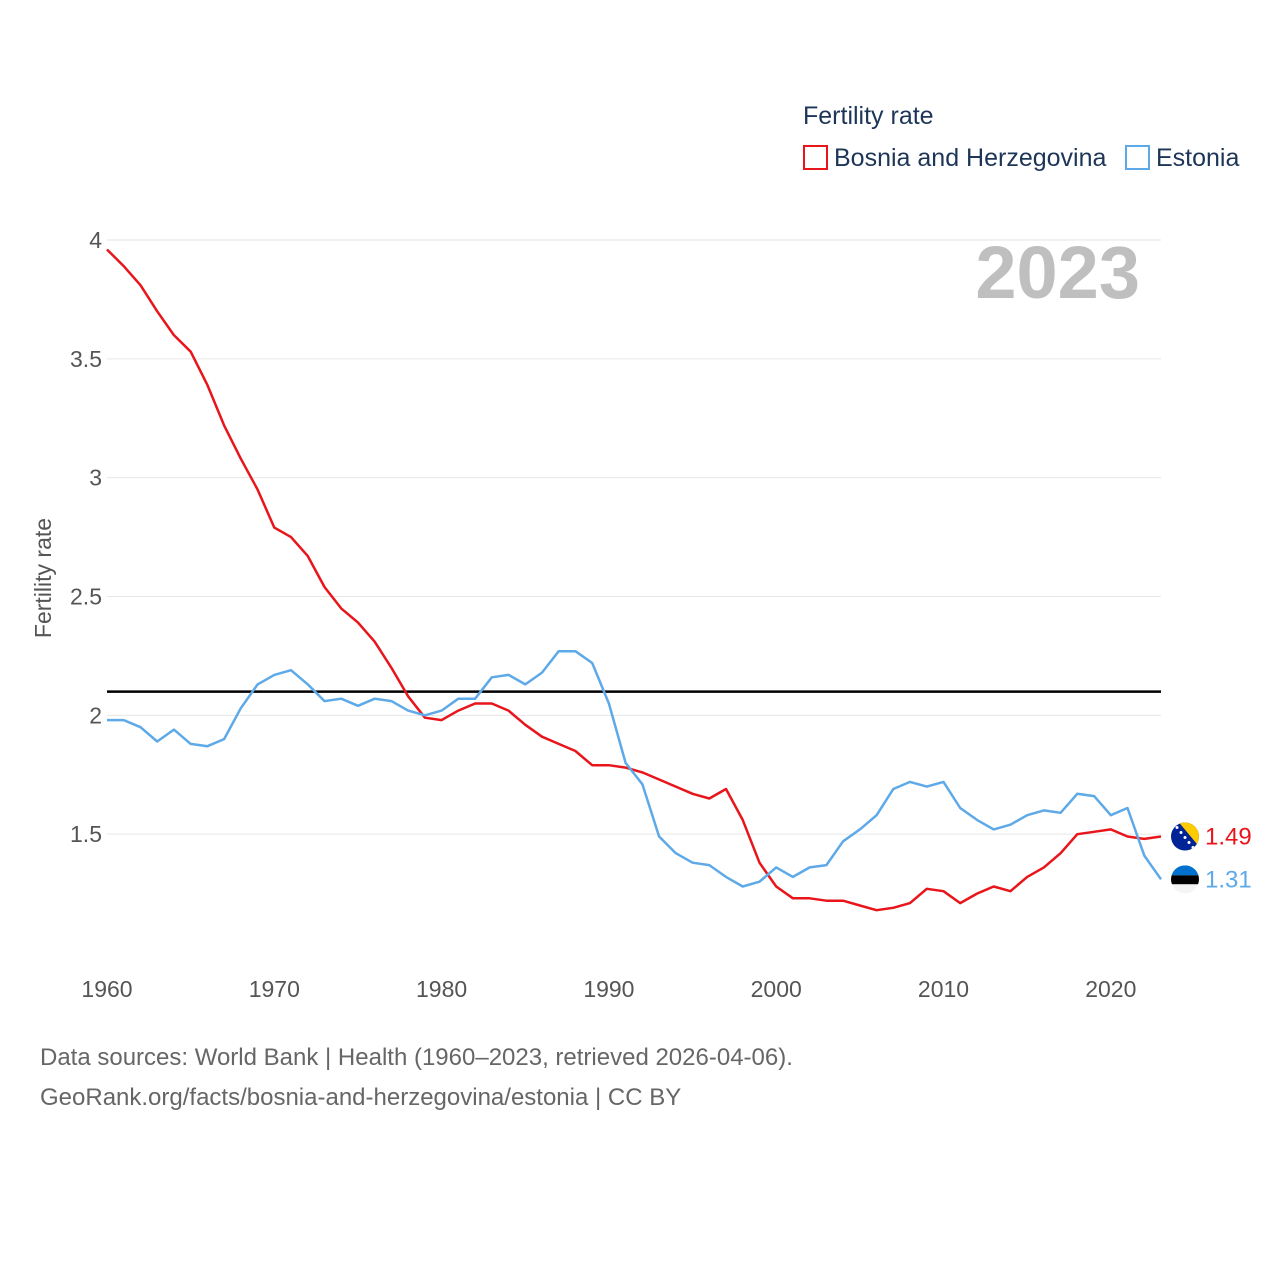 Image resolution: width=1280 pixels, height=1280 pixels. What do you see at coordinates (441, 989) in the screenshot?
I see `x-tick-label: 1980` at bounding box center [441, 989].